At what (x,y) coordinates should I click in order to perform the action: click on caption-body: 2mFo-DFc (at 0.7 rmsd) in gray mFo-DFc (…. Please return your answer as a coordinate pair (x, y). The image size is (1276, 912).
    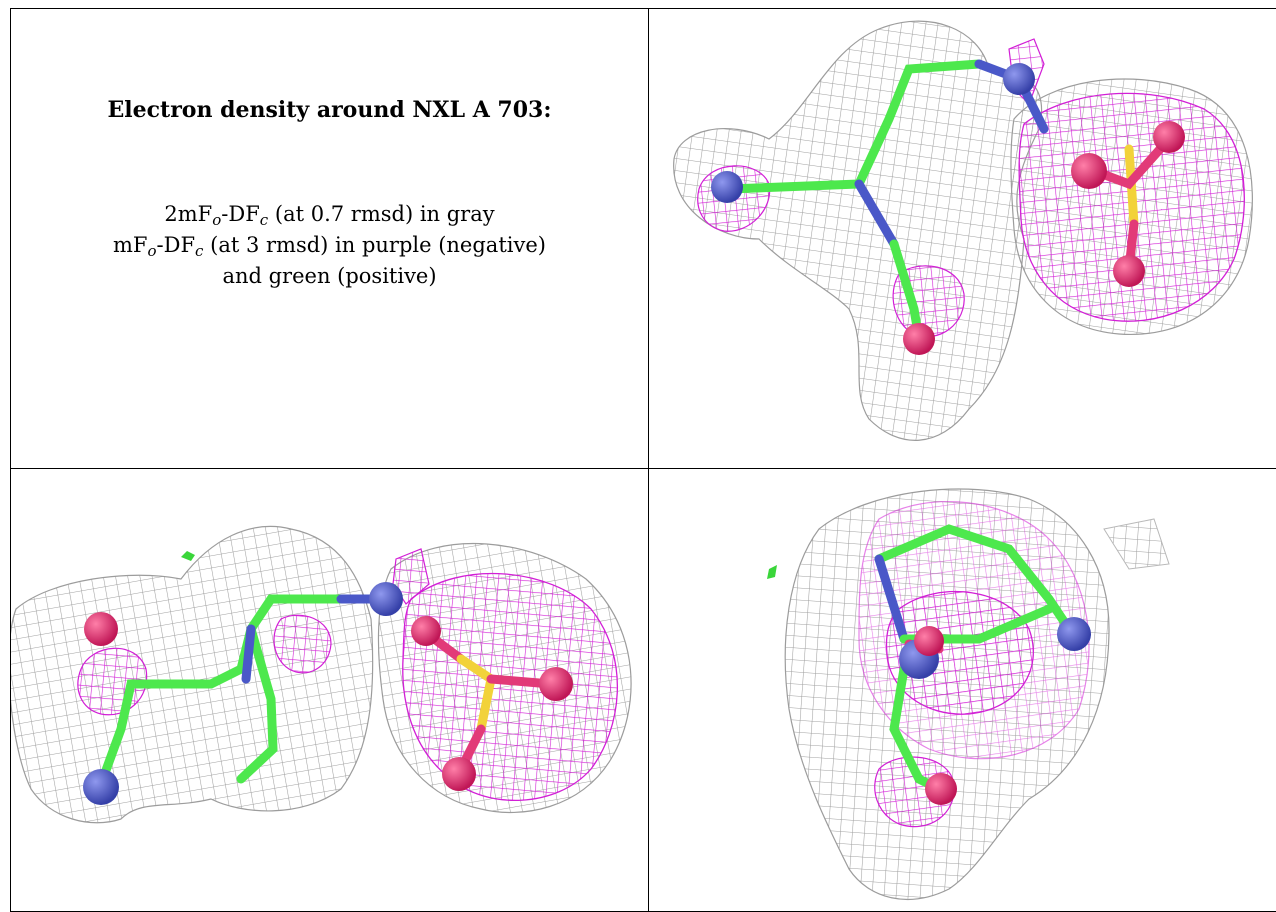
    Looking at the image, I should click on (329, 245).